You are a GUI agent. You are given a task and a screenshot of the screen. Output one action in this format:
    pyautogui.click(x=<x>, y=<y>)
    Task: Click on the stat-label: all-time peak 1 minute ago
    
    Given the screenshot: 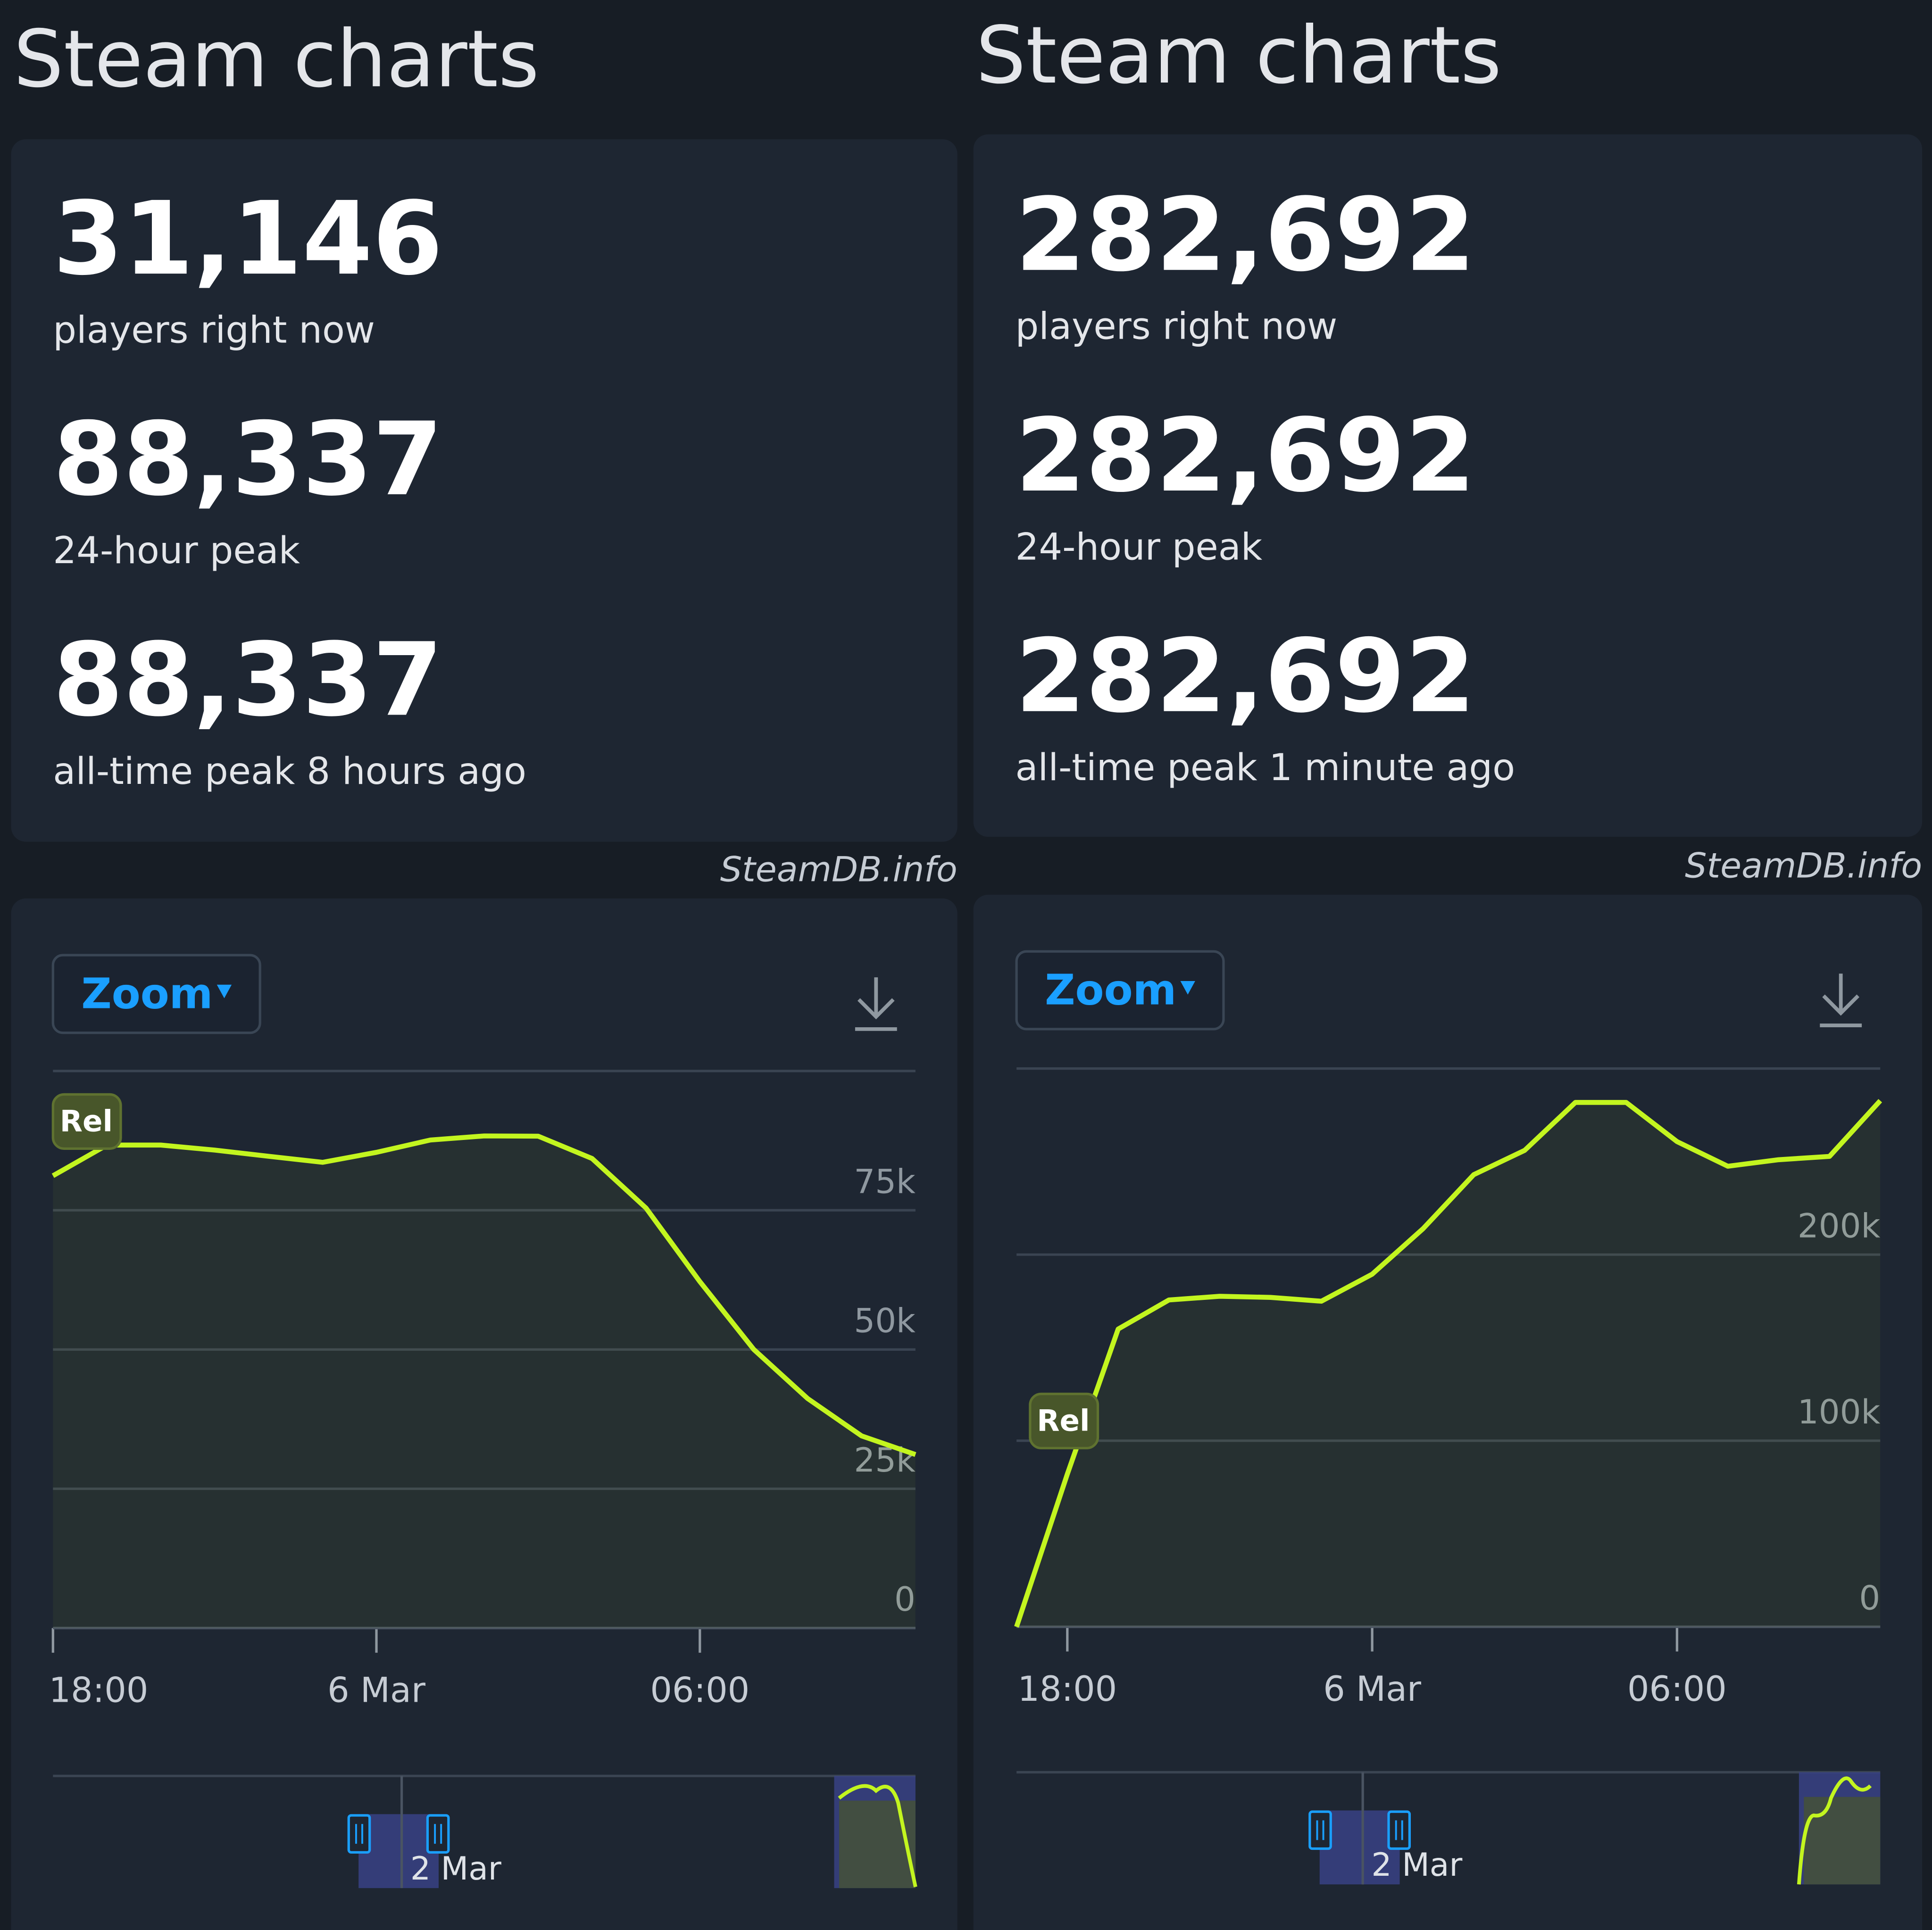 What is the action you would take?
    pyautogui.click(x=1265, y=767)
    